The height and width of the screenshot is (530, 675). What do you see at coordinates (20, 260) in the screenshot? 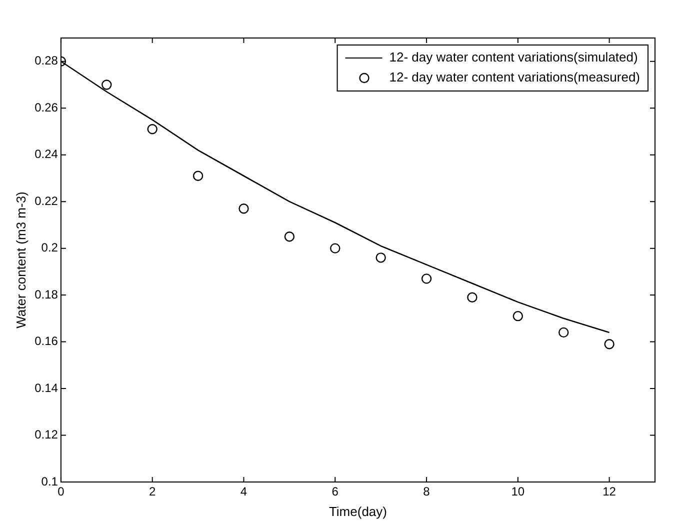
I see `y-axis-title: Water content (m3 m-3)` at bounding box center [20, 260].